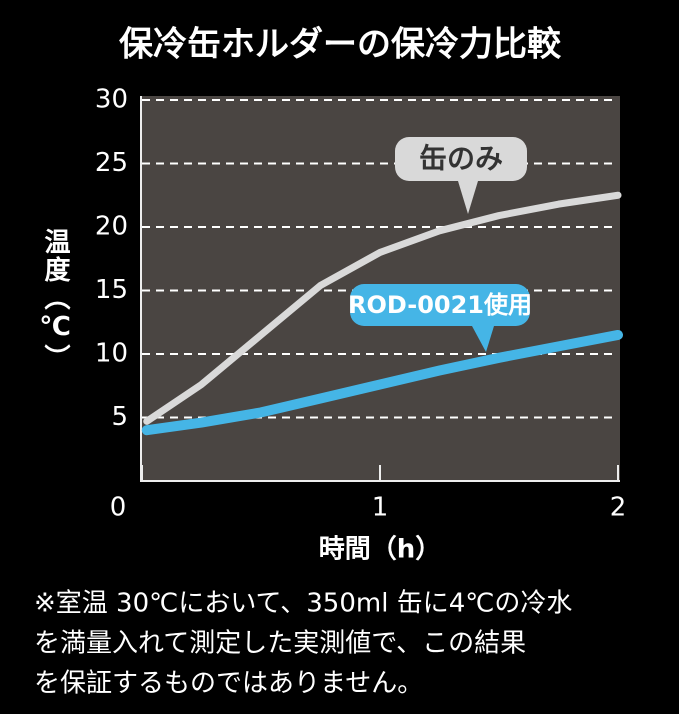 The height and width of the screenshot is (714, 679). Describe the element at coordinates (382, 382) in the screenshot. I see `line` at that location.